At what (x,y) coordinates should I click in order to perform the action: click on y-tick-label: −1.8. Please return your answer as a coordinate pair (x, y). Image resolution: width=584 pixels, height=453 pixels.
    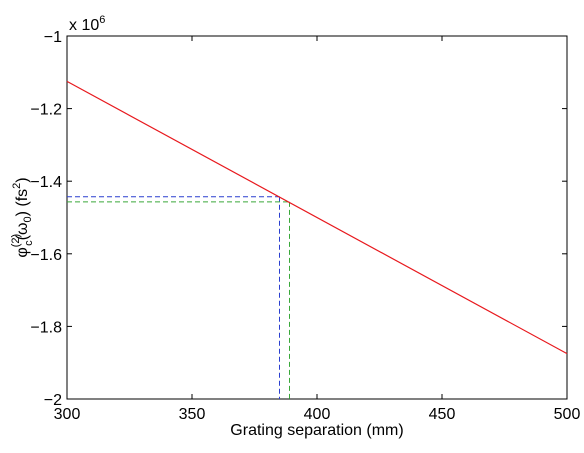
    Looking at the image, I should click on (46, 327).